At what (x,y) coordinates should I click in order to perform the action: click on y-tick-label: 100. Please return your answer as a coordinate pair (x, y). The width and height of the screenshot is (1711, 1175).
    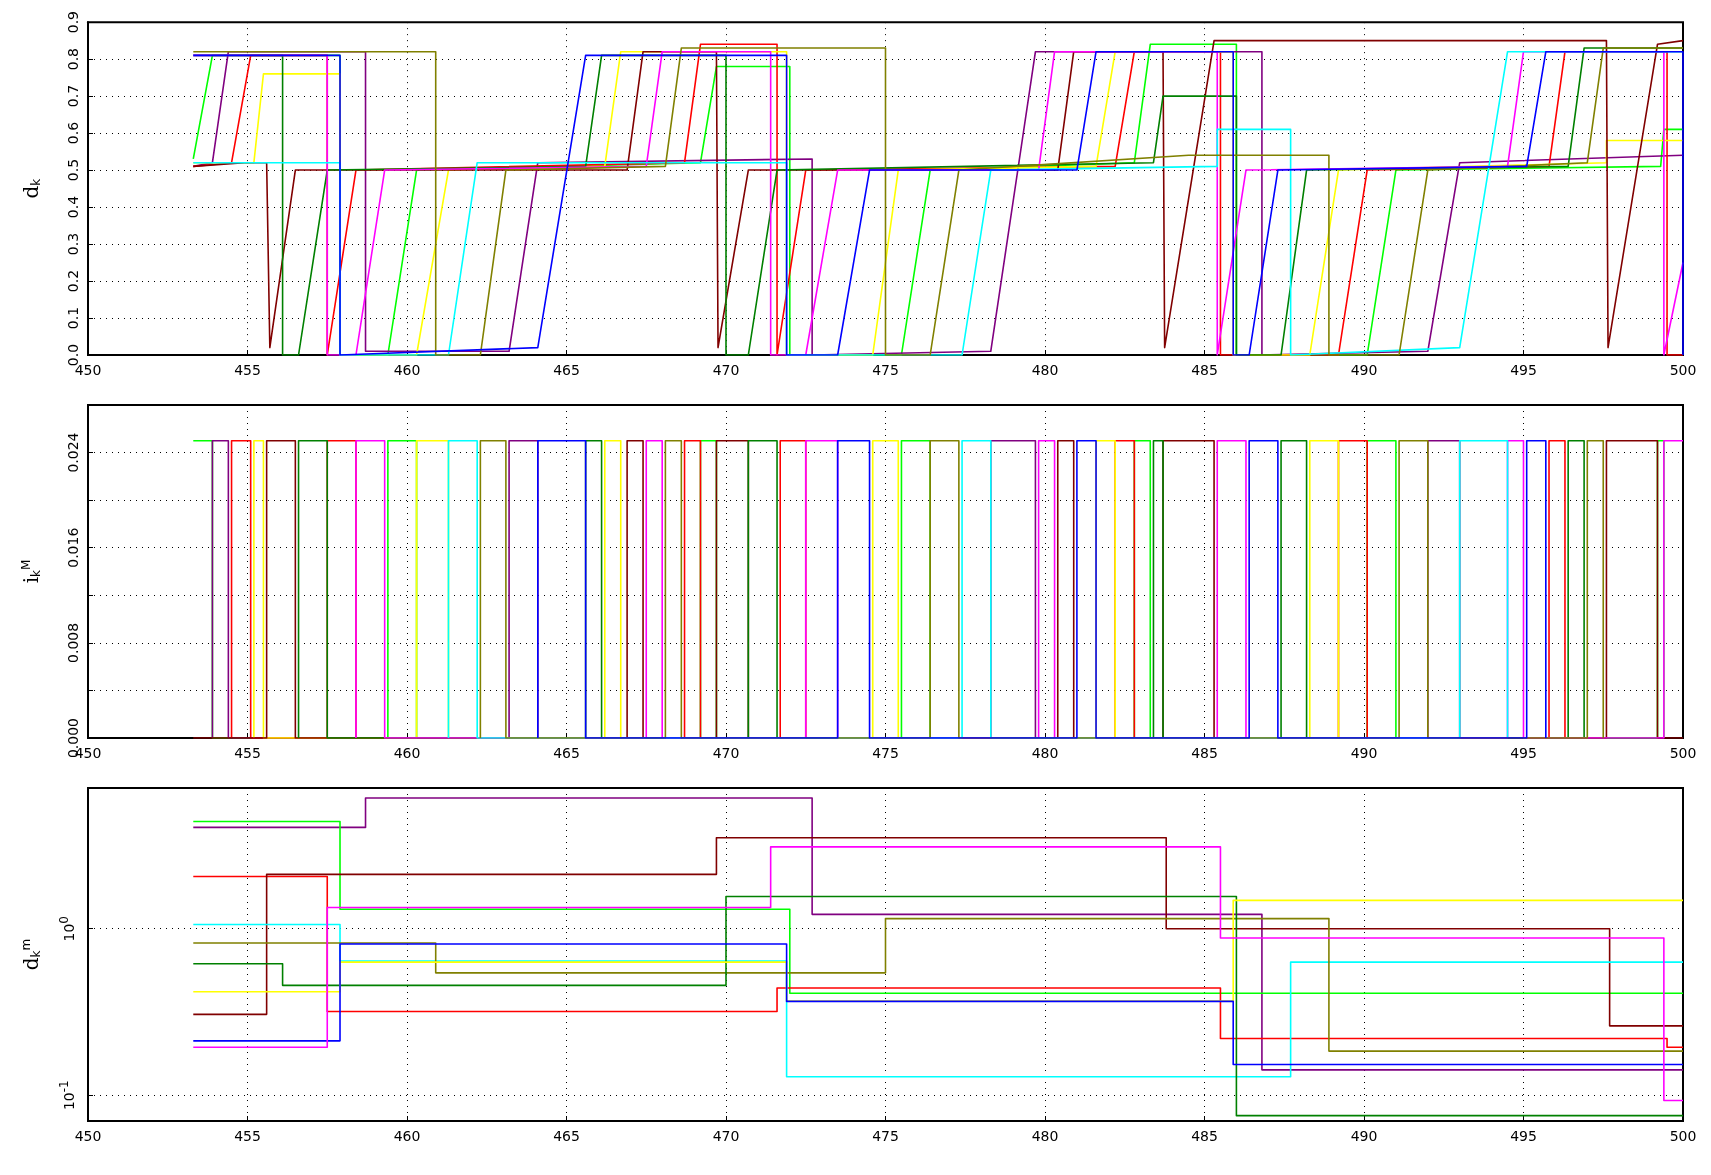
    Looking at the image, I should click on (67, 928).